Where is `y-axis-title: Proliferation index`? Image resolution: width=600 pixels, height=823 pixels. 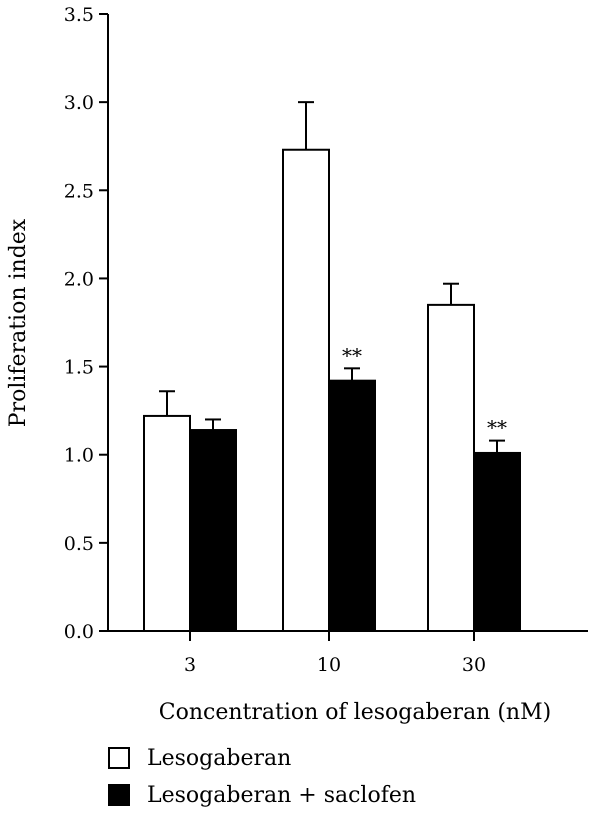
y-axis-title: Proliferation index is located at coordinates (18, 322).